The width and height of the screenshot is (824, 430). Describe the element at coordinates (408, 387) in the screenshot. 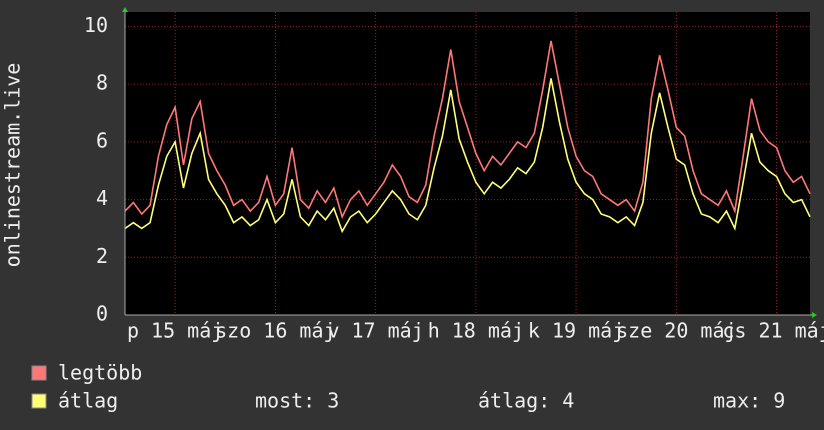

I see `legend: legtöbb átlag most: 3 átlag: 4 max: 9` at that location.